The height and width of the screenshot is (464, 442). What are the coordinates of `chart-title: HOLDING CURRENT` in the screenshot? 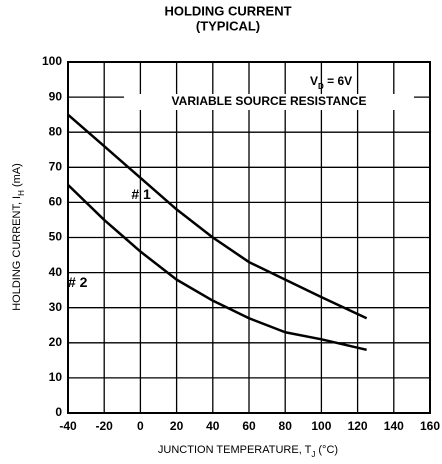 It's located at (227, 10).